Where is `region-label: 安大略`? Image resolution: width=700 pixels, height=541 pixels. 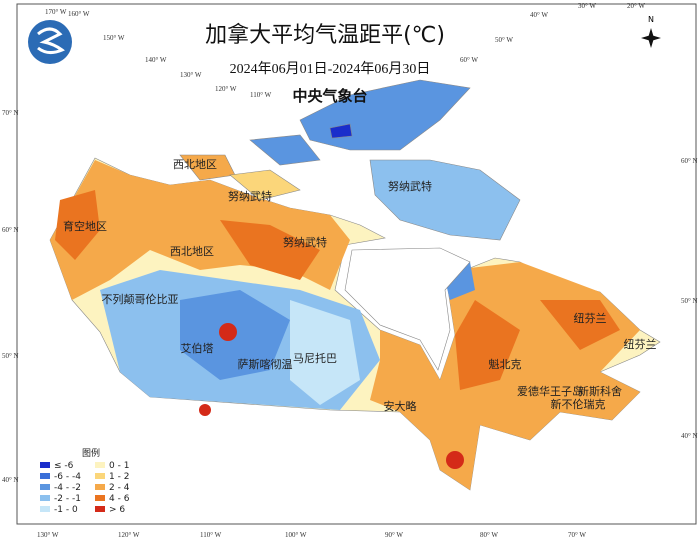
region-label: 安大略 is located at coordinates (400, 406).